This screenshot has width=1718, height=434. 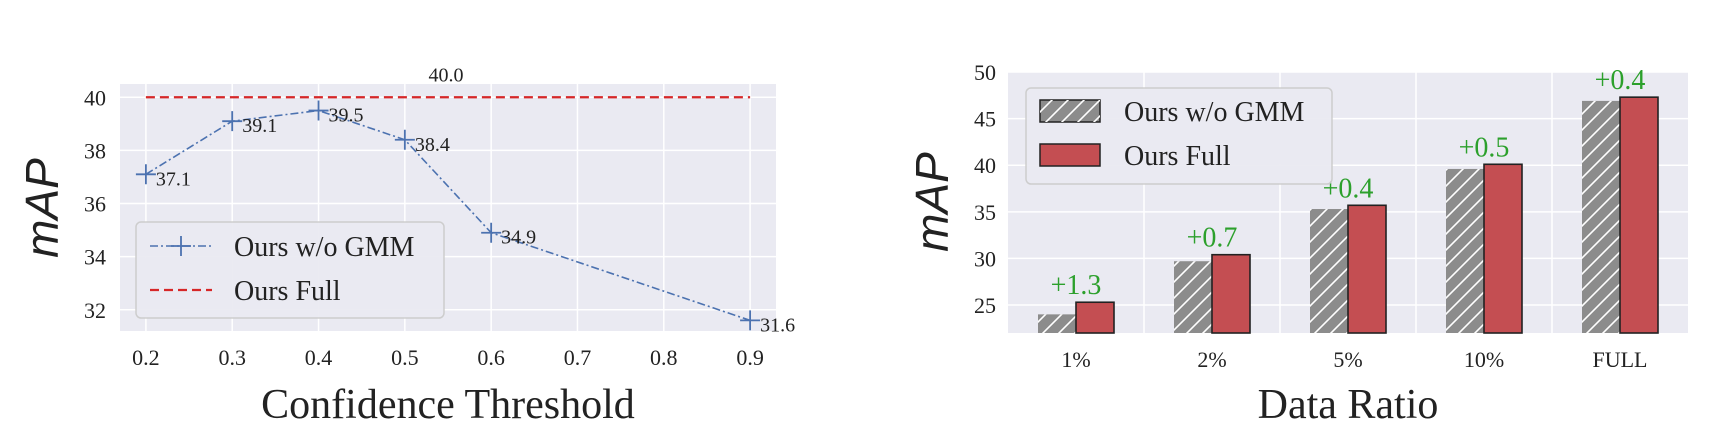 I want to click on x-tick-label: 2%, so click(x=1211, y=359).